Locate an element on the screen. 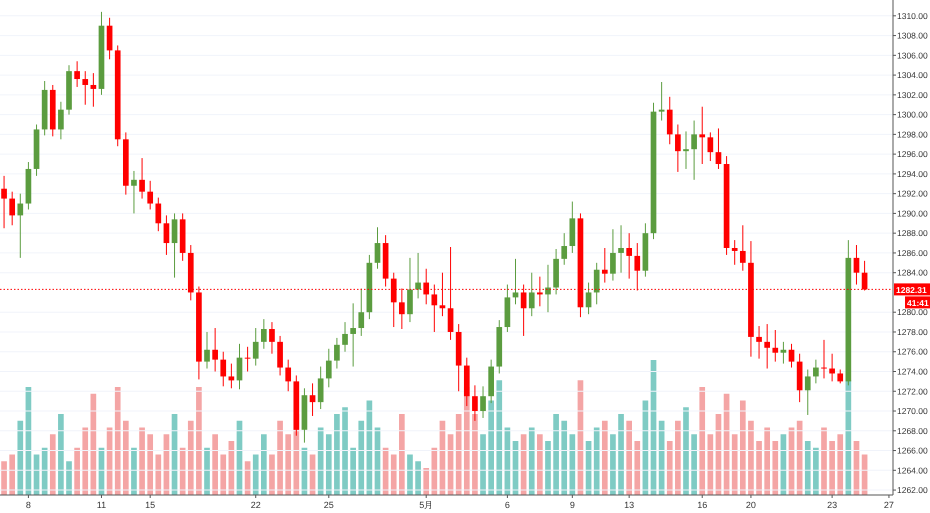  x-tick-label: 25 is located at coordinates (329, 505).